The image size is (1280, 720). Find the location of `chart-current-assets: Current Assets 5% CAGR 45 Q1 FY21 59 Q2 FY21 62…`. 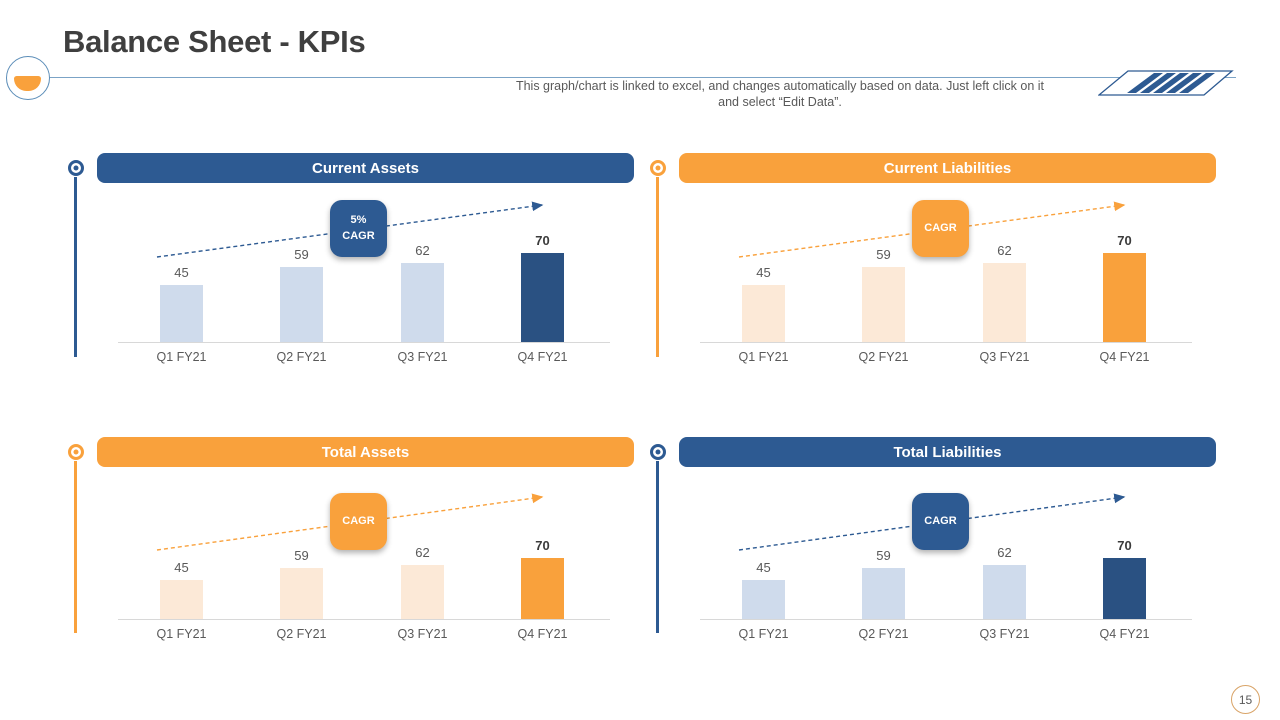

chart-current-assets: Current Assets 5% CAGR 45 Q1 FY21 59 Q2 FY21 62… is located at coordinates (356, 266).